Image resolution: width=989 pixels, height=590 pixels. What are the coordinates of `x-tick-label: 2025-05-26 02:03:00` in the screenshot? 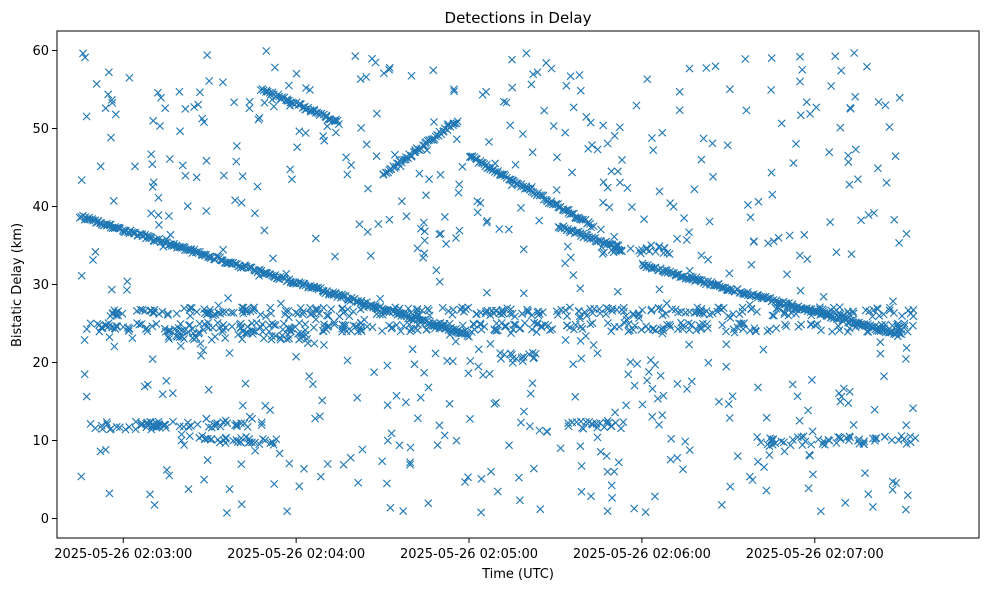 It's located at (123, 554).